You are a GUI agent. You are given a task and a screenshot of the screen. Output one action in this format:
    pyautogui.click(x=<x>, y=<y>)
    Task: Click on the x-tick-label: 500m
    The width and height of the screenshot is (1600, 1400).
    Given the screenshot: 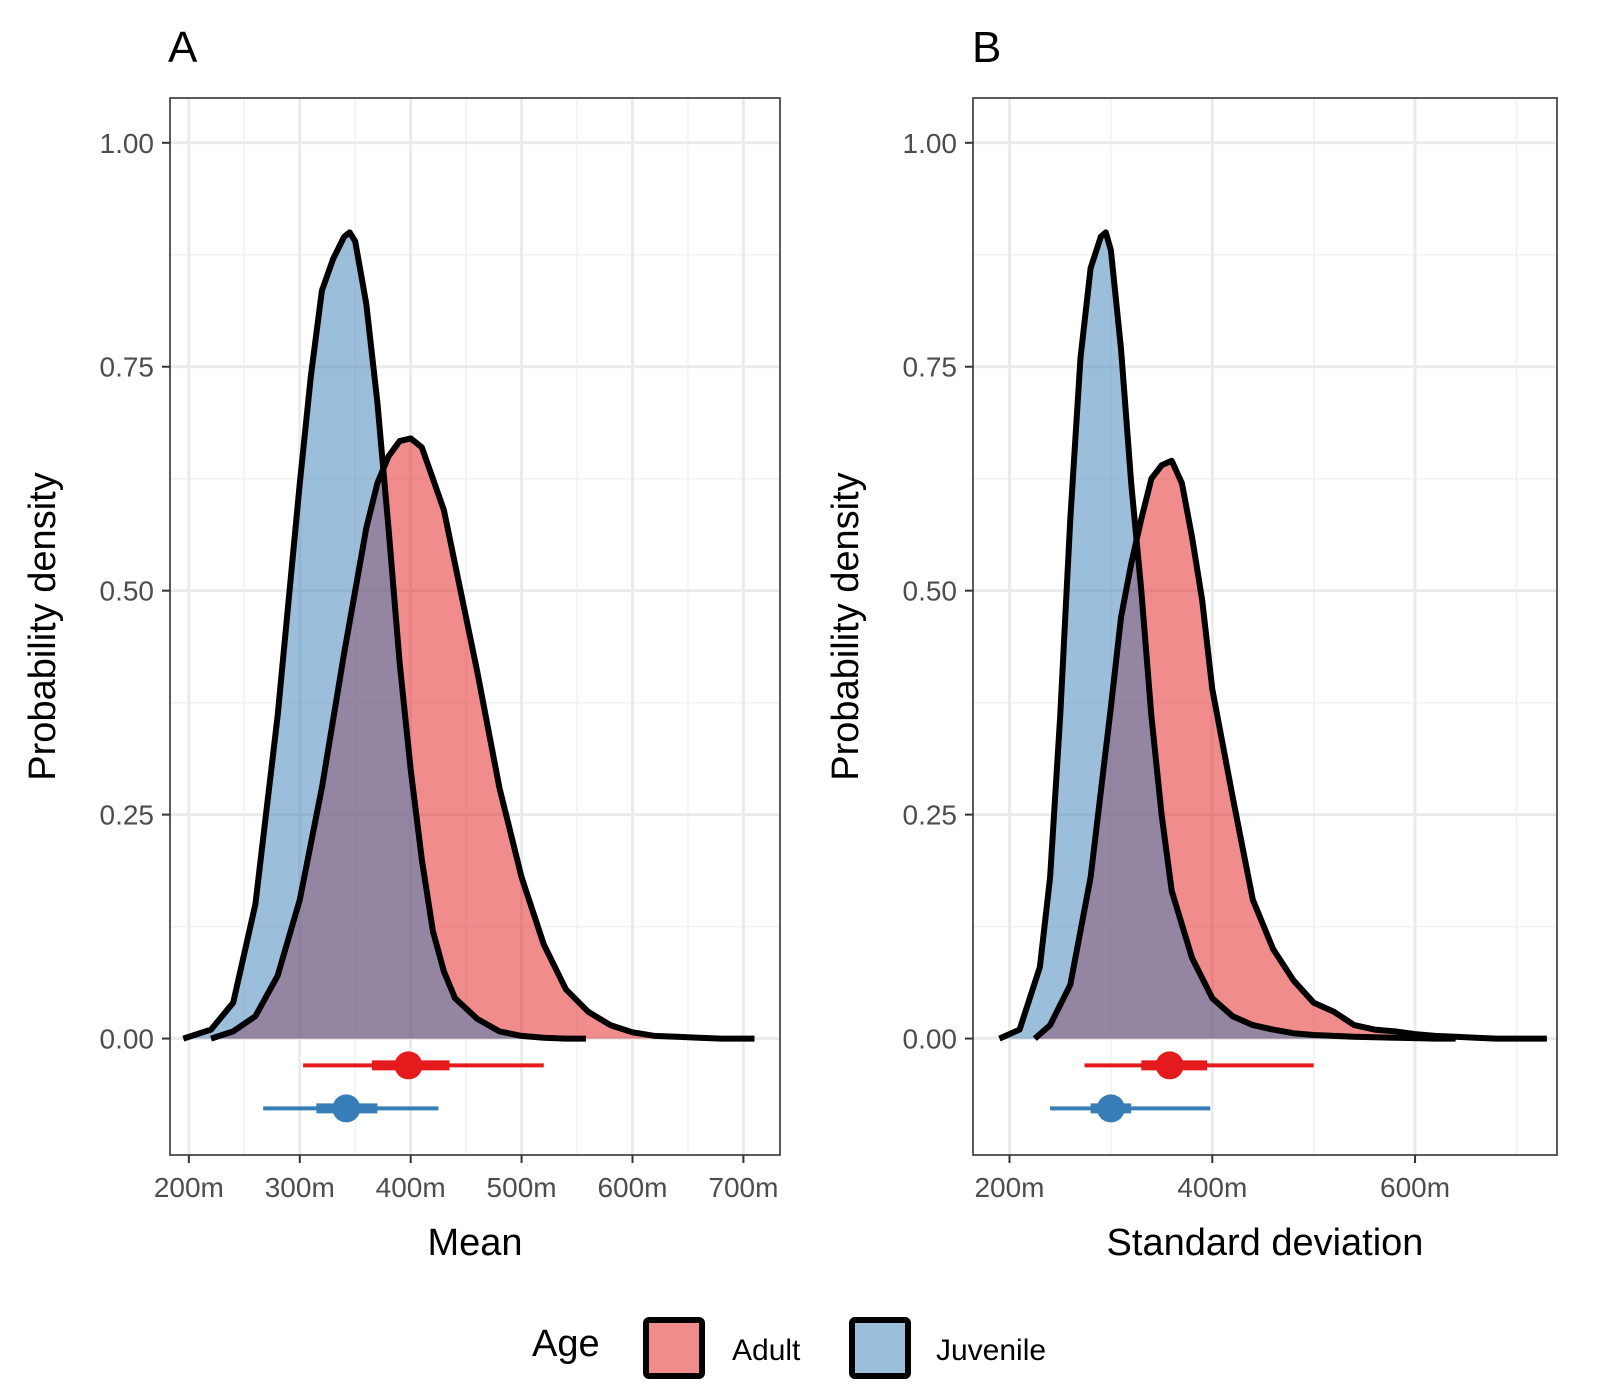 What is the action you would take?
    pyautogui.click(x=522, y=1187)
    